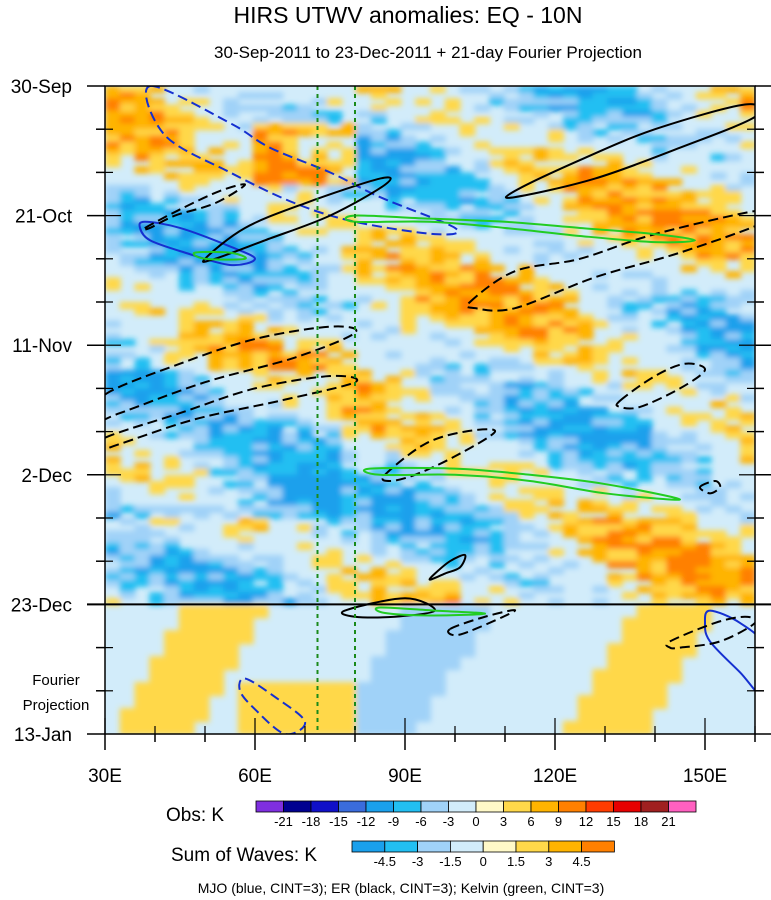  Describe the element at coordinates (516, 861) in the screenshot. I see `colorbar-level-label: 1.5` at that location.